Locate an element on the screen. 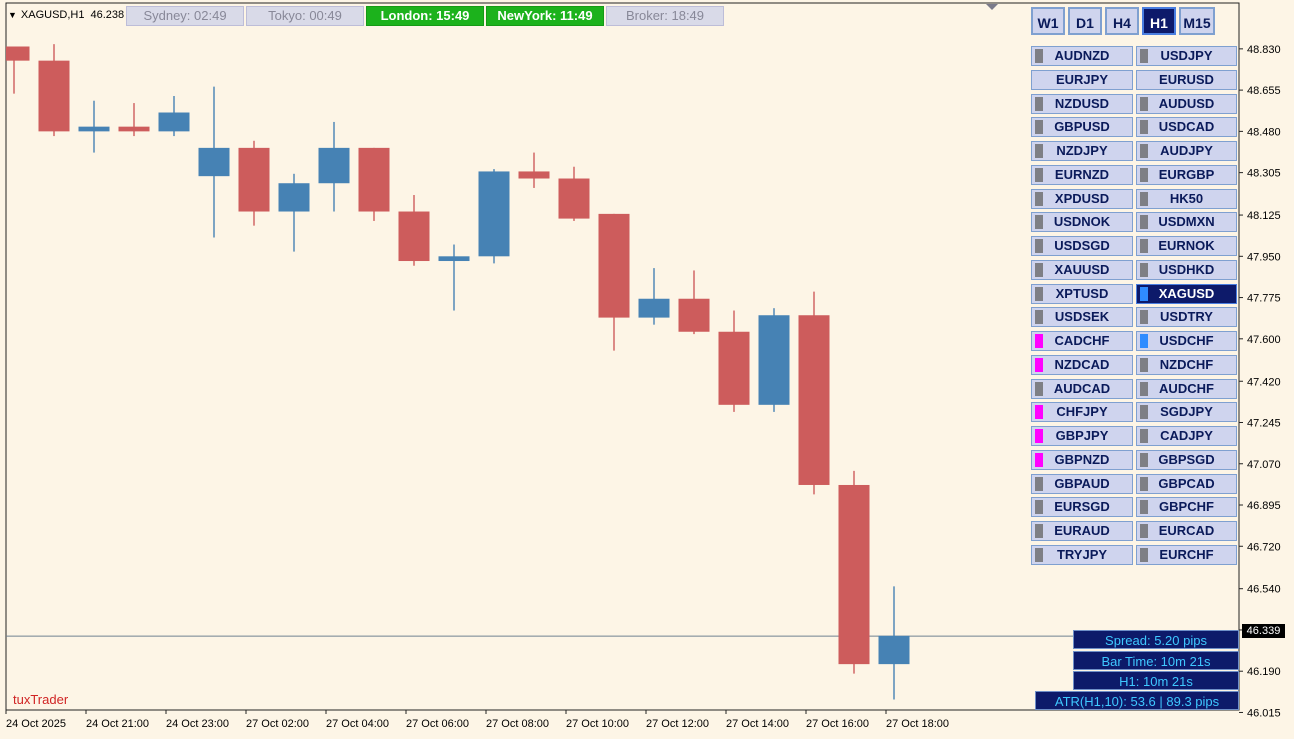 The height and width of the screenshot is (739, 1294). symbol-button-eurchf: EURCHF is located at coordinates (1186, 554).